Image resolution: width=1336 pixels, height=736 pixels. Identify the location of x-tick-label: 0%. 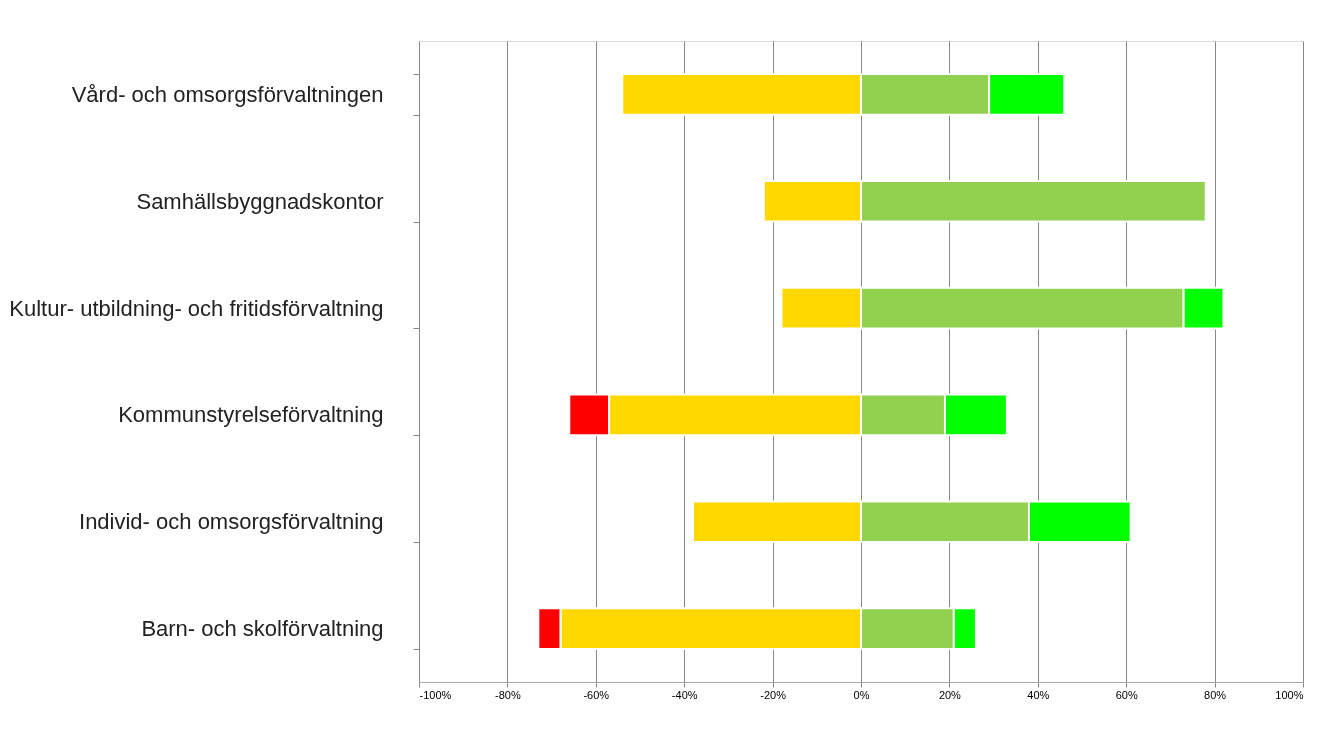
(861, 694).